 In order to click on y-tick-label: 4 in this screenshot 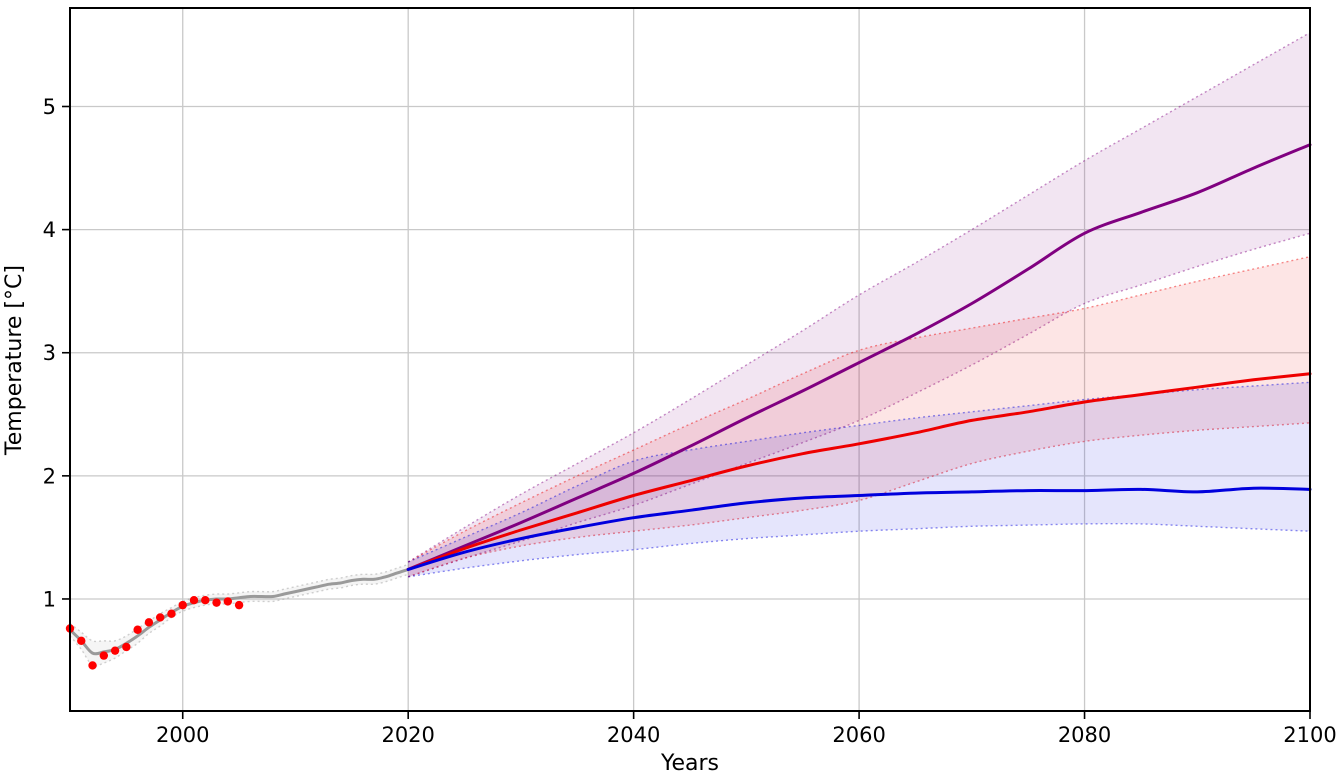, I will do `click(49, 230)`.